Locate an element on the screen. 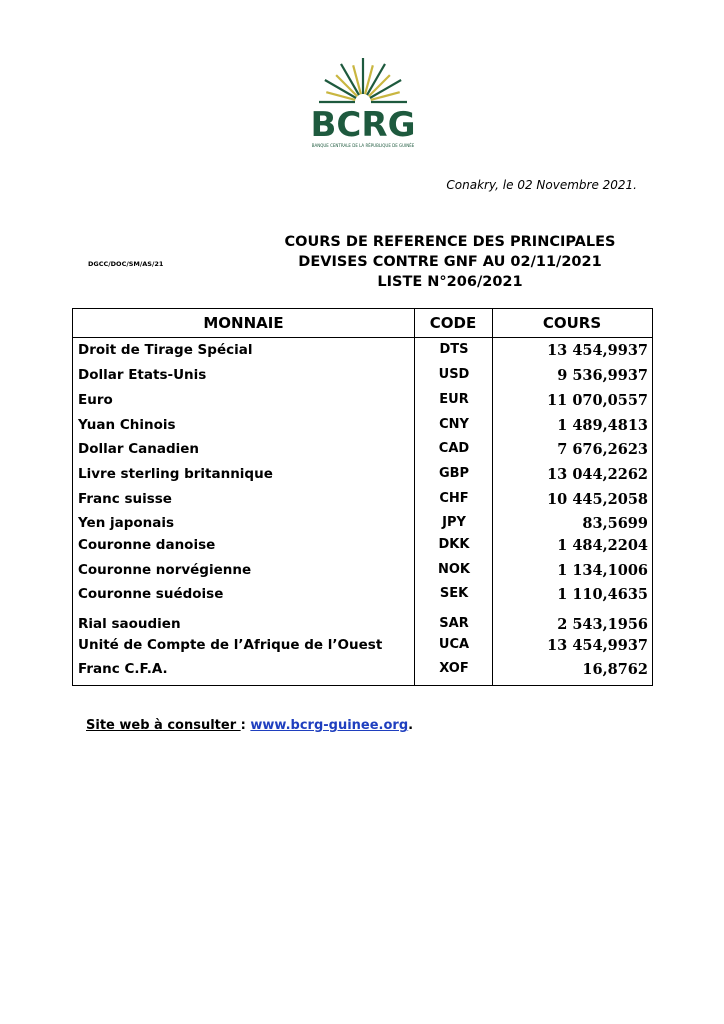 This screenshot has height=1024, width=724. currency-rate: 16,8762 is located at coordinates (615, 669).